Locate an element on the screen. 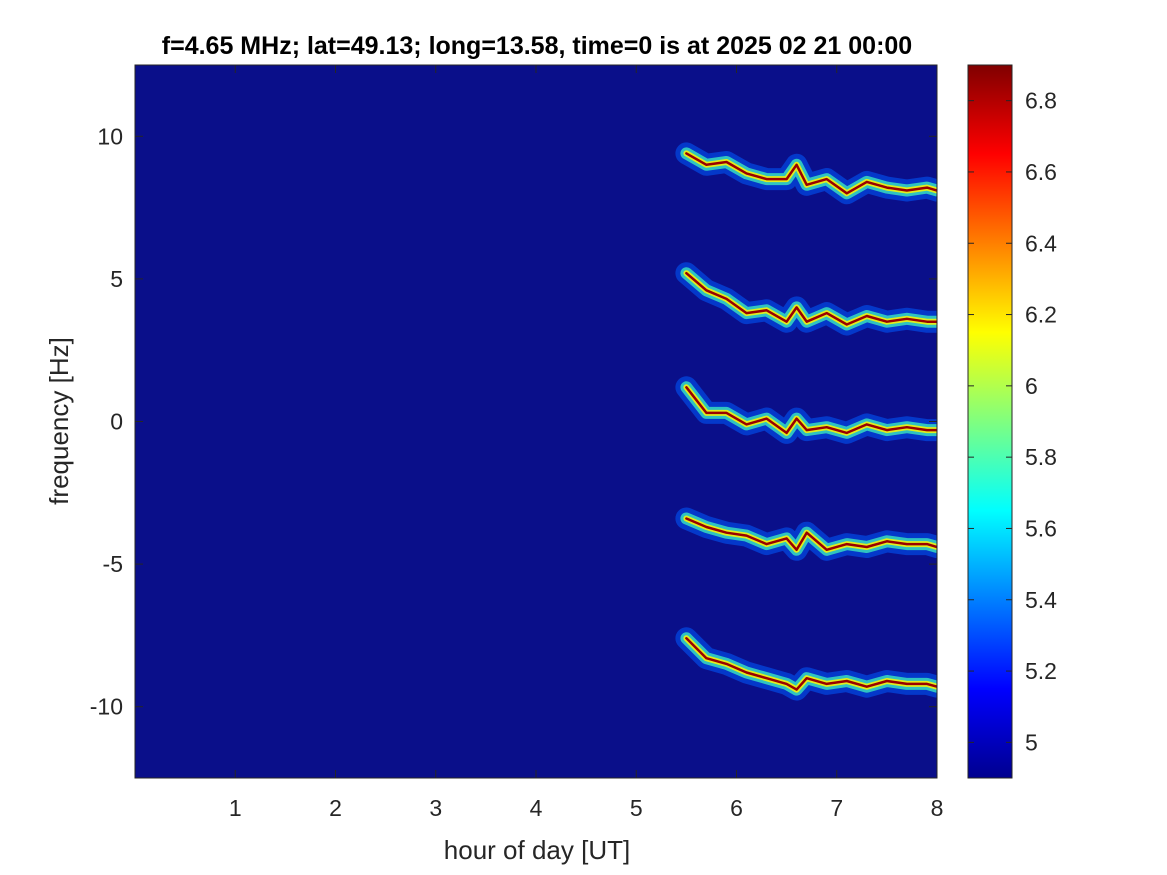 This screenshot has width=1167, height=875. colorbar-tick-label: 5.8 is located at coordinates (1041, 457).